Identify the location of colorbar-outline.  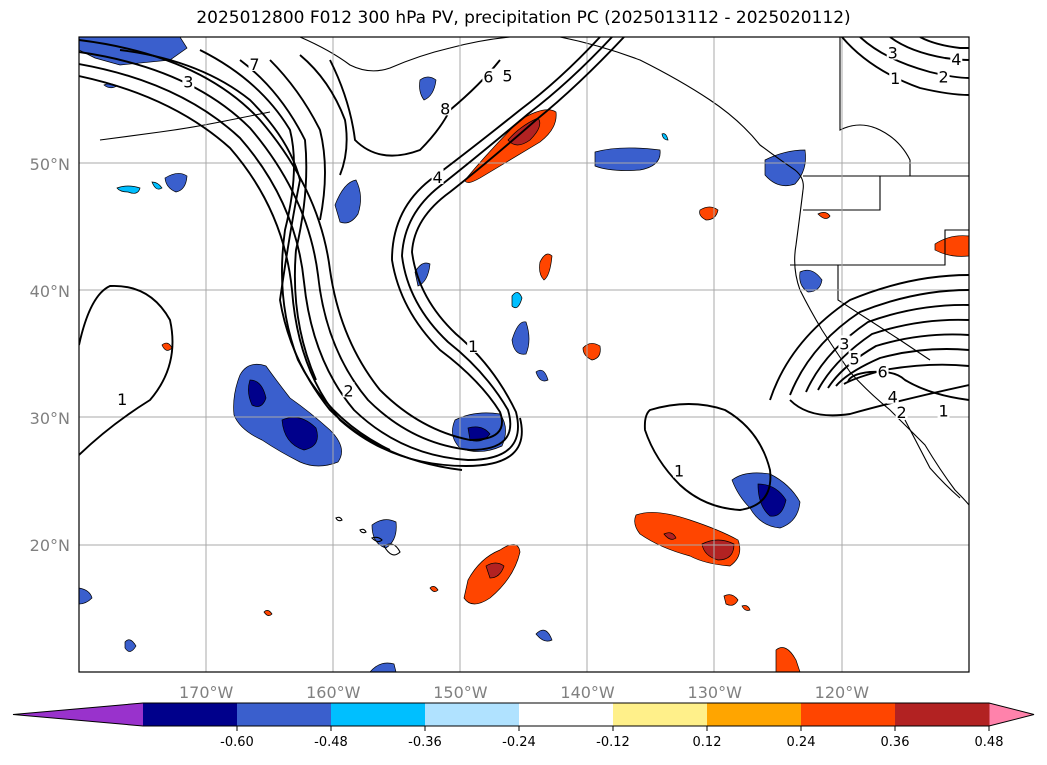
(523, 714).